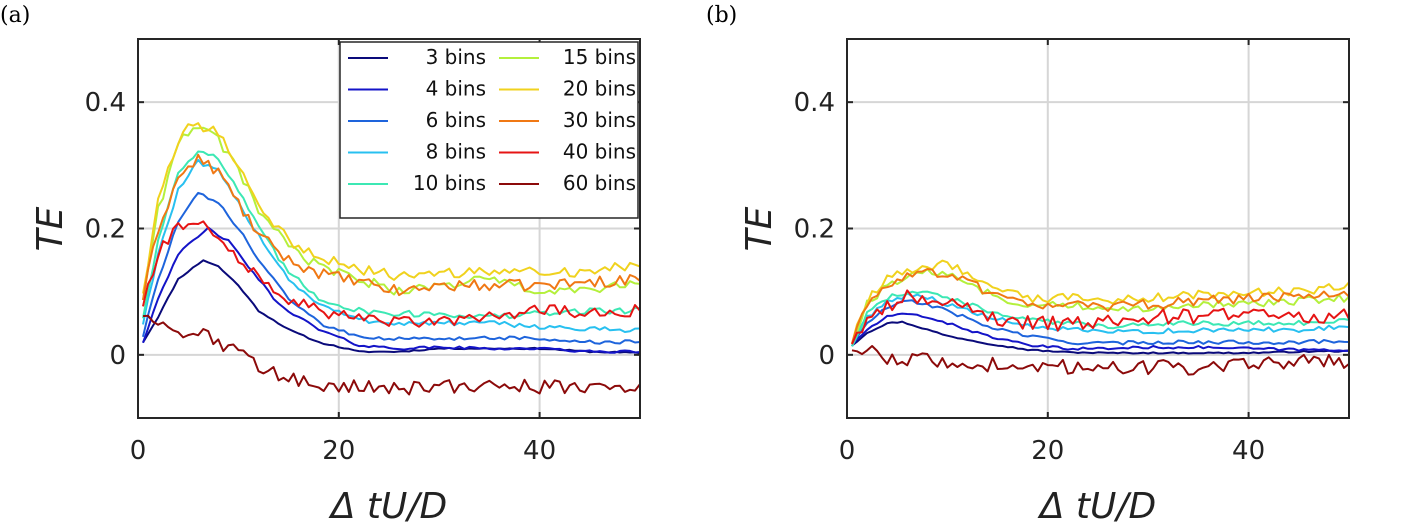 Image resolution: width=1415 pixels, height=529 pixels. Describe the element at coordinates (456, 152) in the screenshot. I see `legend-label: 8 bins` at that location.